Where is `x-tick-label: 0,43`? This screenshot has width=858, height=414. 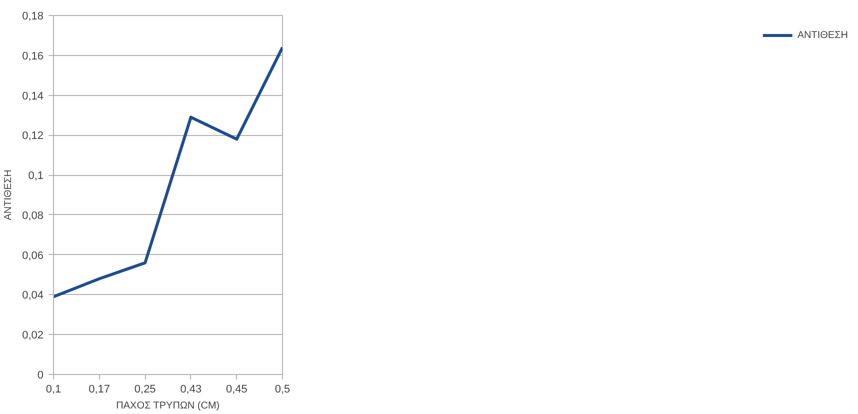
x-tick-label: 0,43 is located at coordinates (191, 390).